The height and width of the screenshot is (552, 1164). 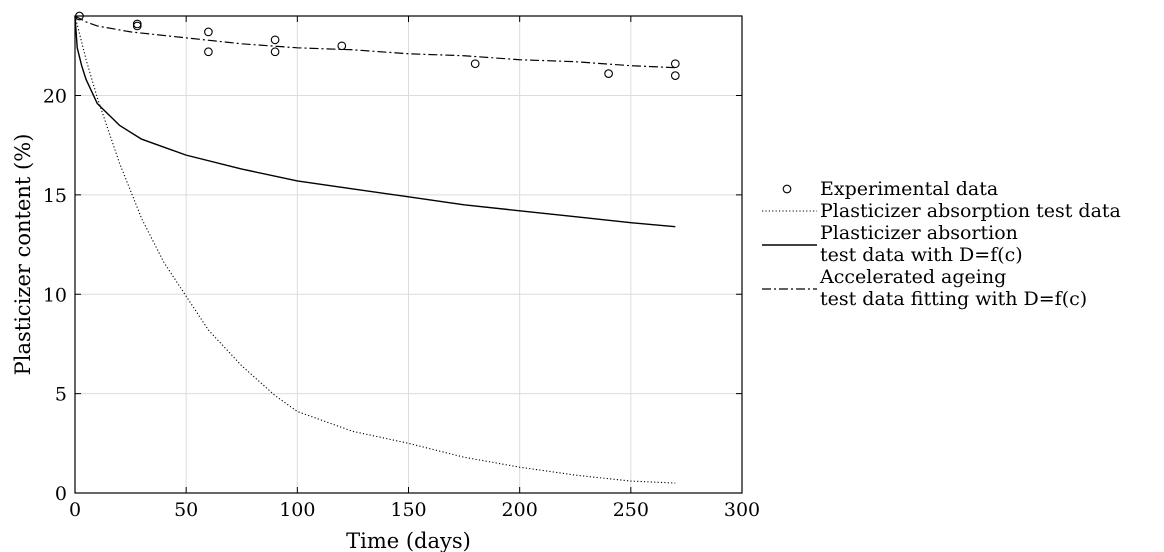 What do you see at coordinates (912, 277) in the screenshot?
I see `legend-label: Accelerated ageing` at bounding box center [912, 277].